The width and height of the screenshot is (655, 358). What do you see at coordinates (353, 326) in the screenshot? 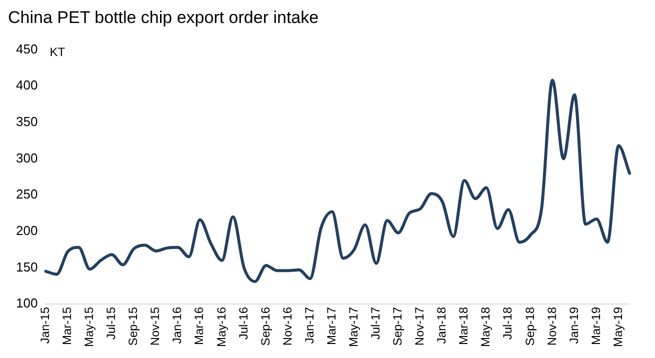
I see `x-tick-label: May-17` at bounding box center [353, 326].